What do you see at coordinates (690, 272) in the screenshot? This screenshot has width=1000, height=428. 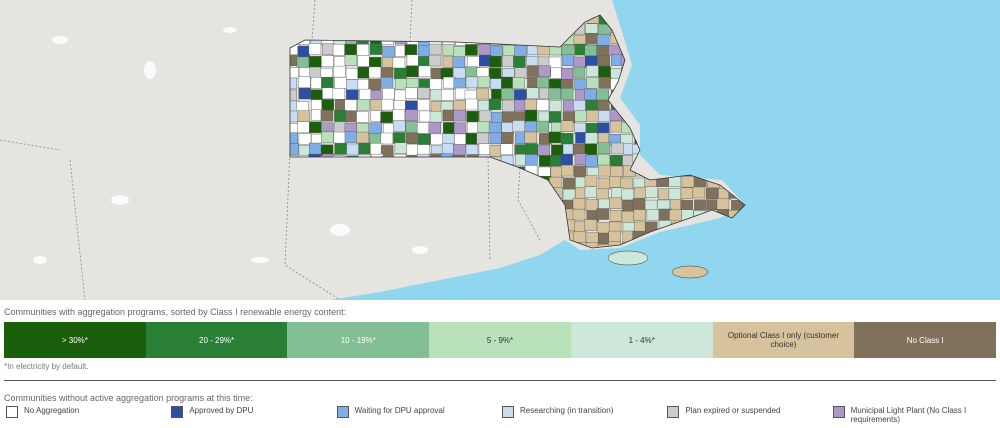 I see `island` at bounding box center [690, 272].